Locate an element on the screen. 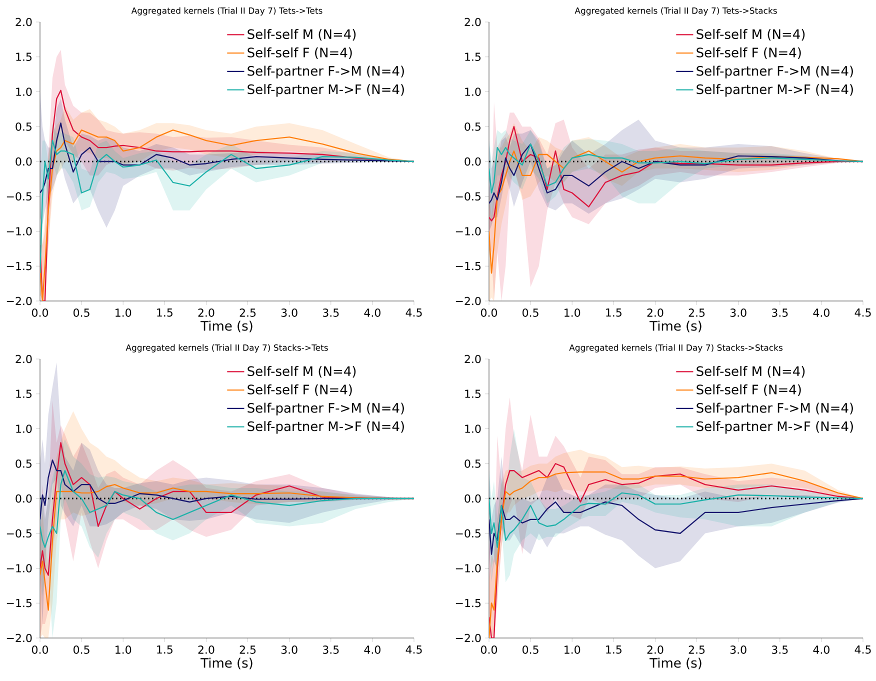 The width and height of the screenshot is (876, 681). chart-title: Aggregated kernels (Trial II Day 7) Stacks->Stacks is located at coordinates (676, 348).